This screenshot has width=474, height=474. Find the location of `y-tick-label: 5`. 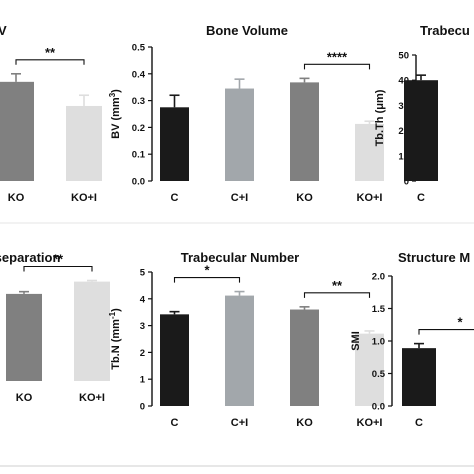

y-tick-label: 5 is located at coordinates (143, 273).